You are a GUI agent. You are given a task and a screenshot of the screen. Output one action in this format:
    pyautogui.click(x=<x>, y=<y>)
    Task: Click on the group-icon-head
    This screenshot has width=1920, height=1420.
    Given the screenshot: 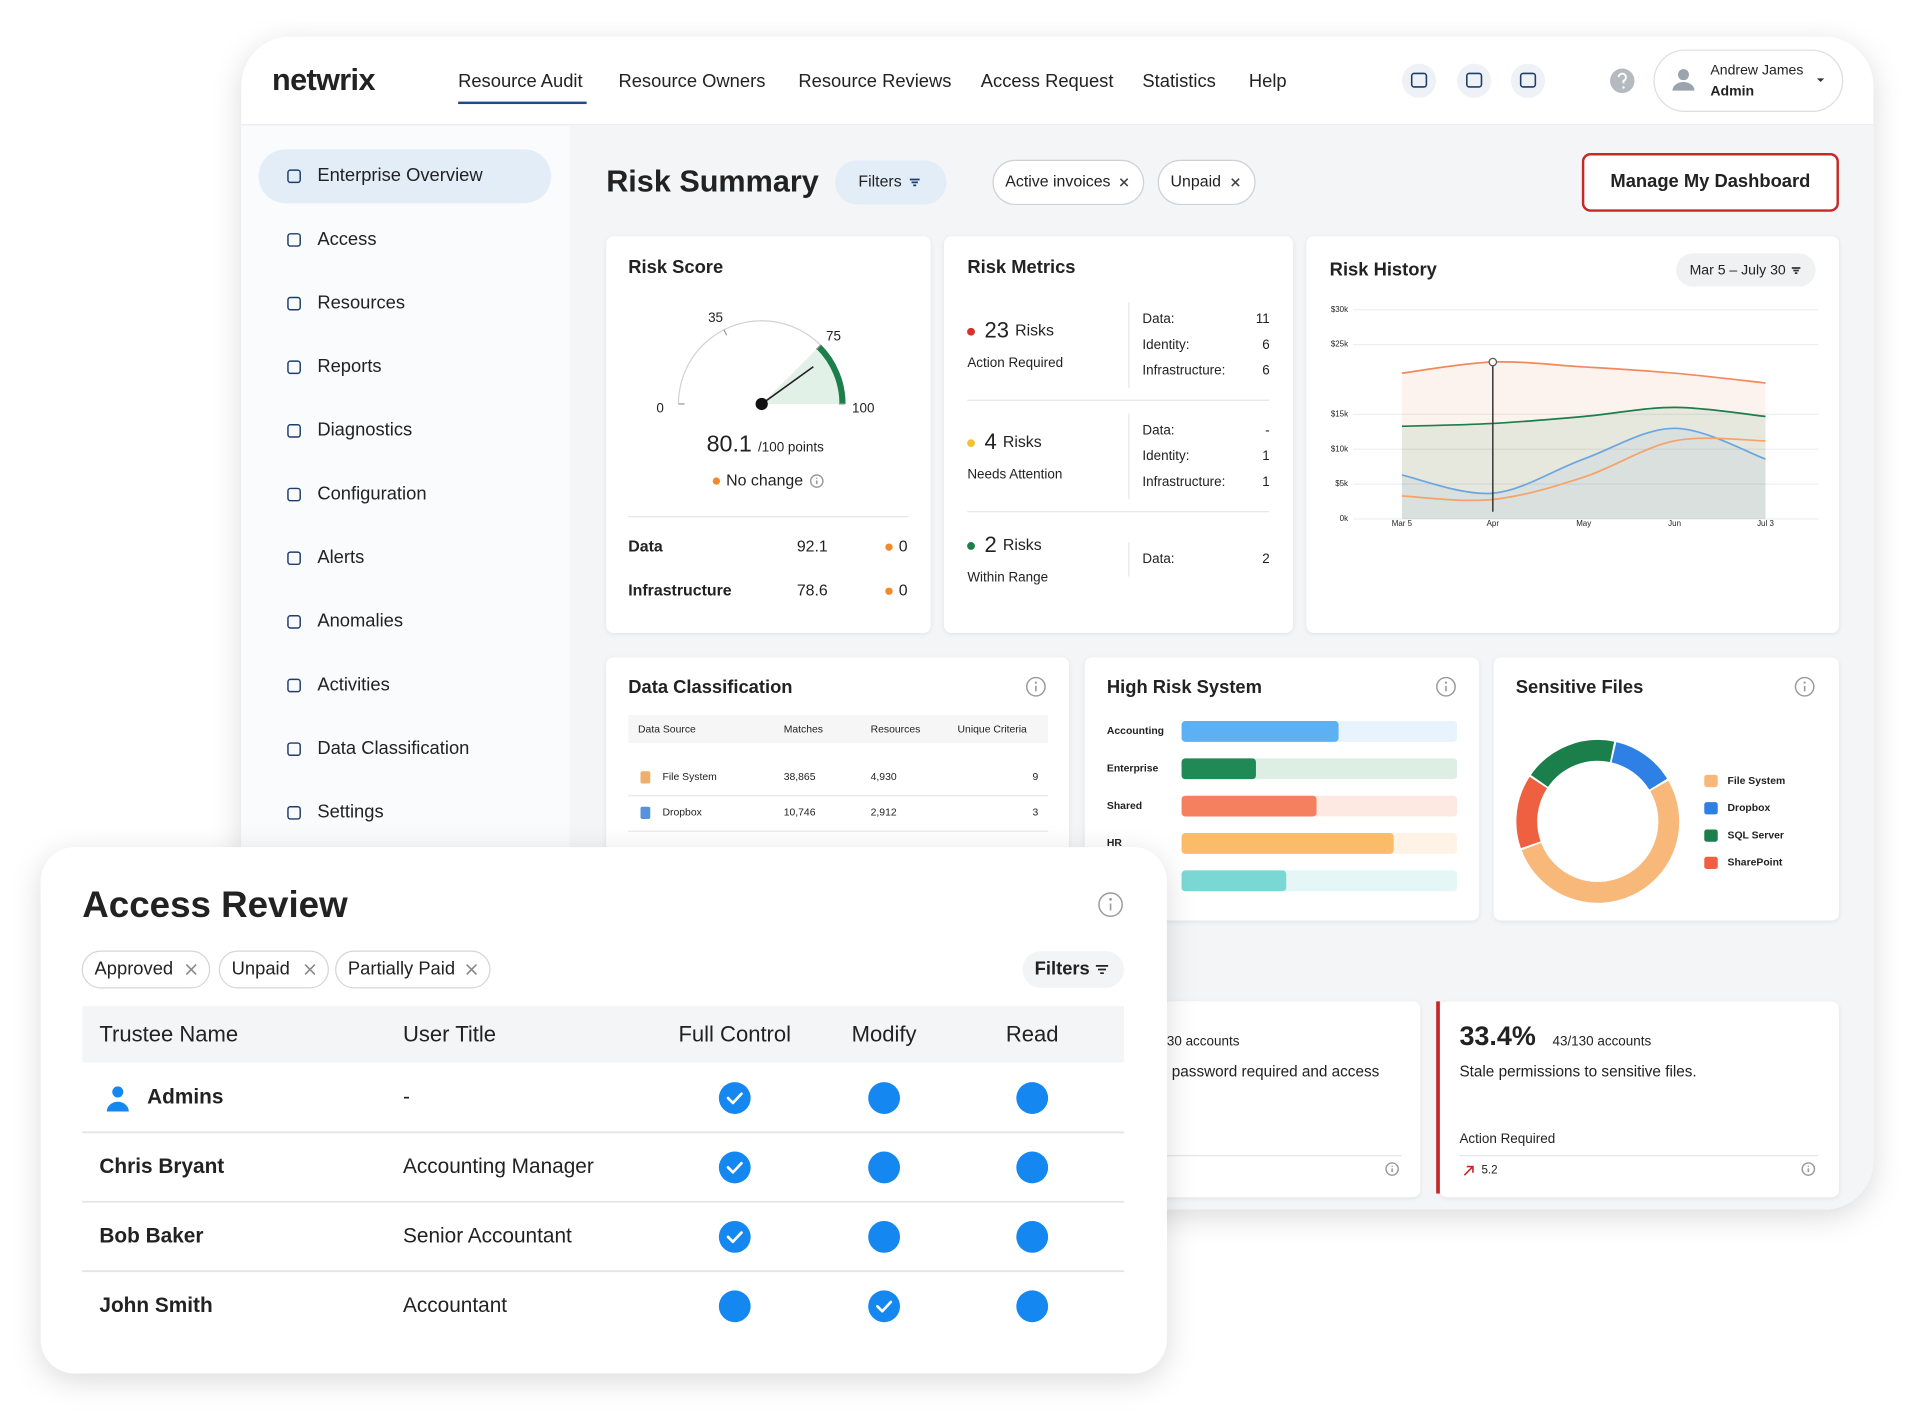 What is the action you would take?
    pyautogui.click(x=118, y=1092)
    